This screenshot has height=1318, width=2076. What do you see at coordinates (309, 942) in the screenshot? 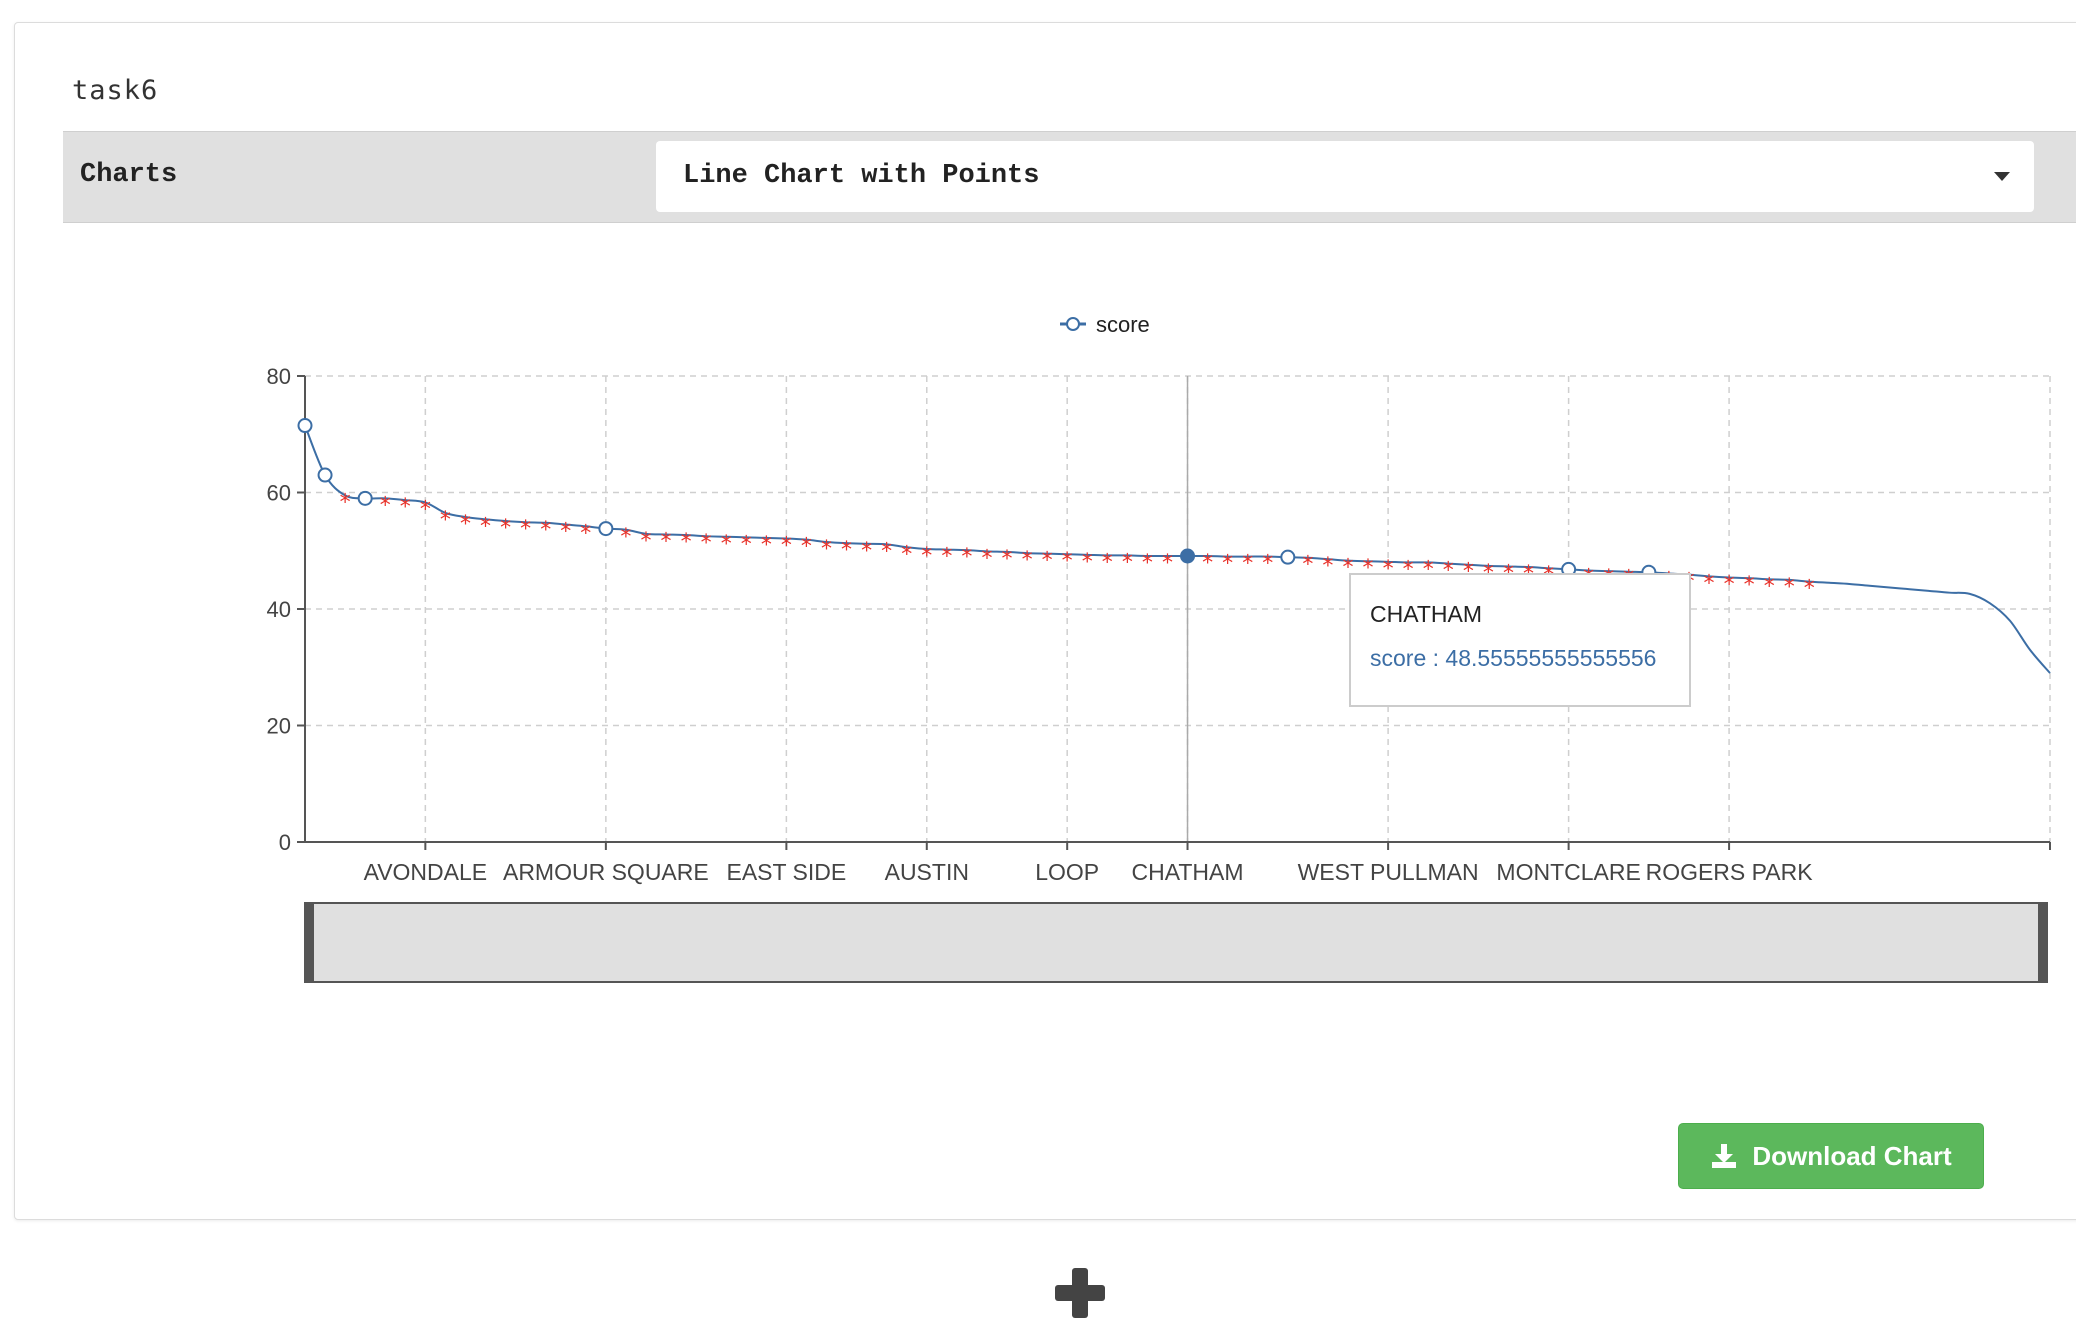
I see `zoom-handle-left` at bounding box center [309, 942].